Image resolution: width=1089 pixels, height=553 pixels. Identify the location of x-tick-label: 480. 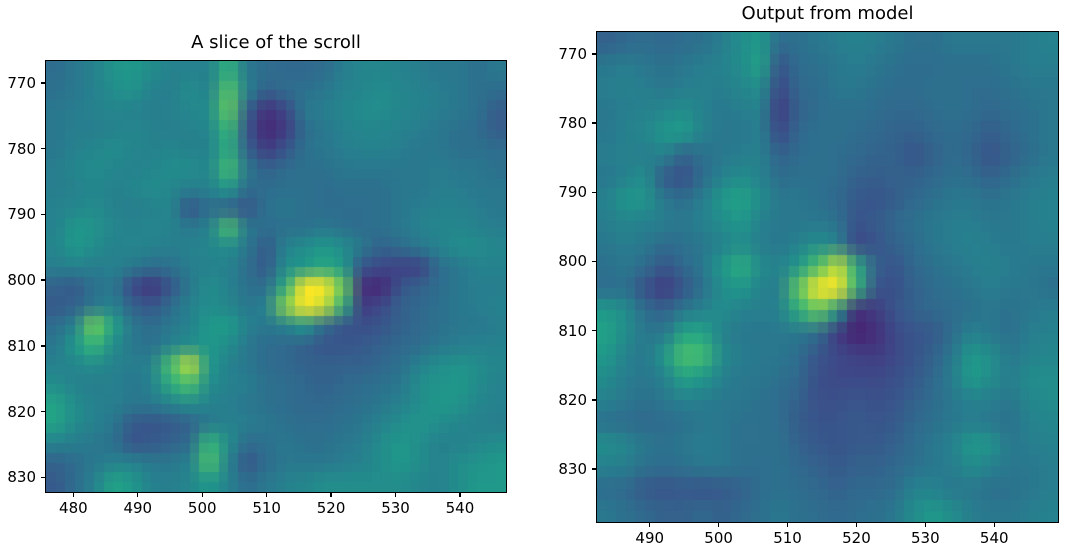
(73, 508).